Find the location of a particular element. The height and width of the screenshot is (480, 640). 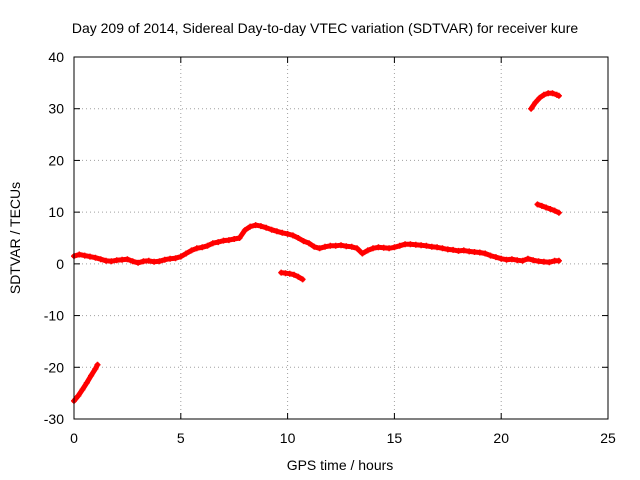

x-tick-label: 0 is located at coordinates (74, 438).